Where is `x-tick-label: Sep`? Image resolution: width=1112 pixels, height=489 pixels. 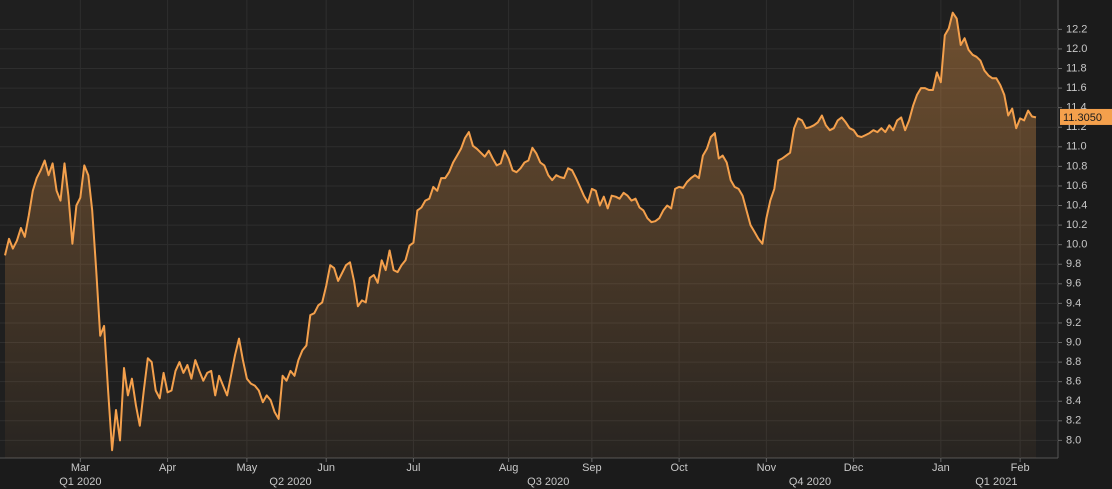 x-tick-label: Sep is located at coordinates (592, 468).